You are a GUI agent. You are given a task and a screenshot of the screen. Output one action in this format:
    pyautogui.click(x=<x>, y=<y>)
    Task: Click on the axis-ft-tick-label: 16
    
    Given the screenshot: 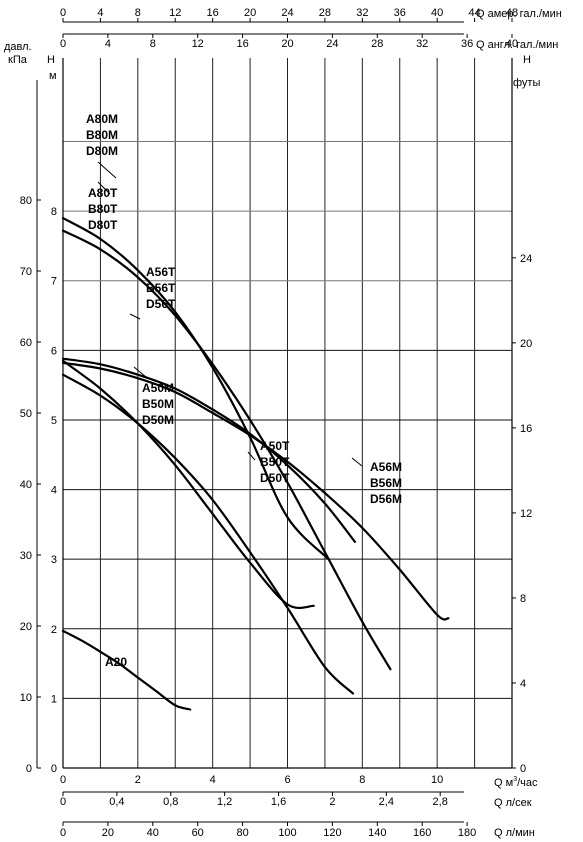 What is the action you would take?
    pyautogui.click(x=526, y=429)
    